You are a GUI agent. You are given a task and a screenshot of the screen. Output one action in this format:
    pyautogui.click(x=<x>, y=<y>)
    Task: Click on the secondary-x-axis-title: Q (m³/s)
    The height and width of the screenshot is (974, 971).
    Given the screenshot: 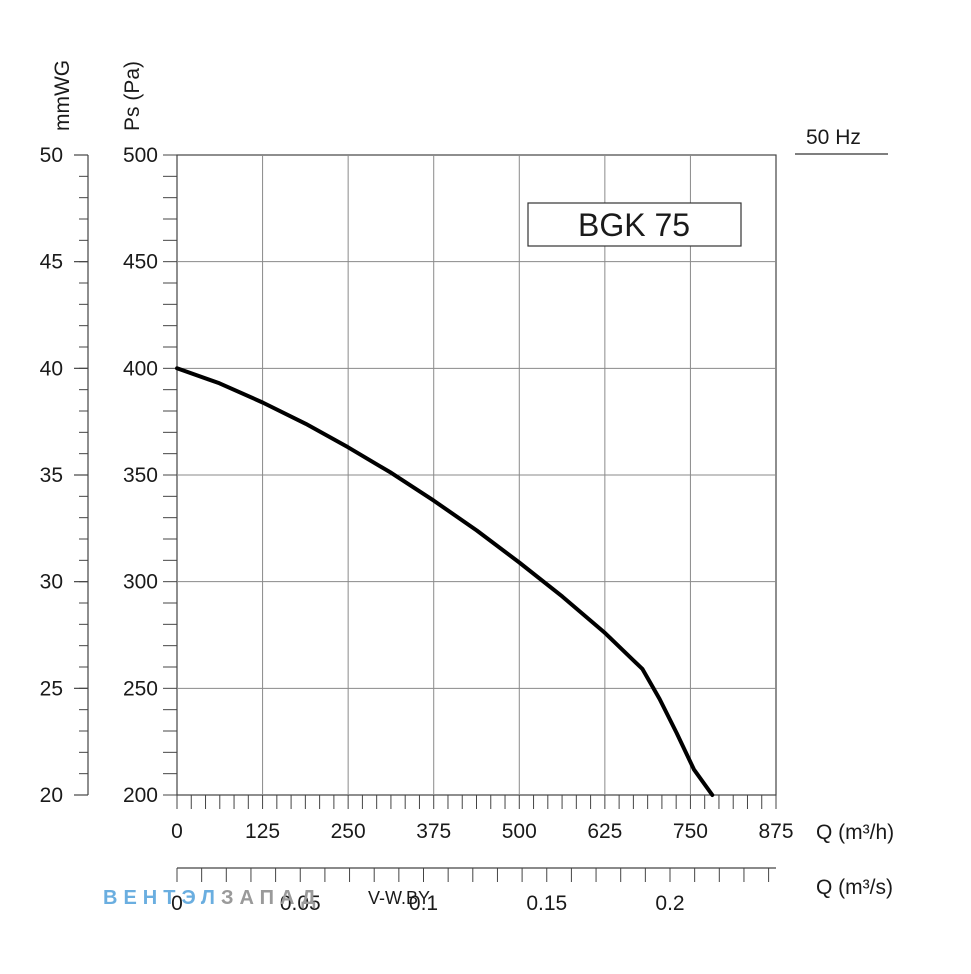 What is the action you would take?
    pyautogui.click(x=854, y=887)
    